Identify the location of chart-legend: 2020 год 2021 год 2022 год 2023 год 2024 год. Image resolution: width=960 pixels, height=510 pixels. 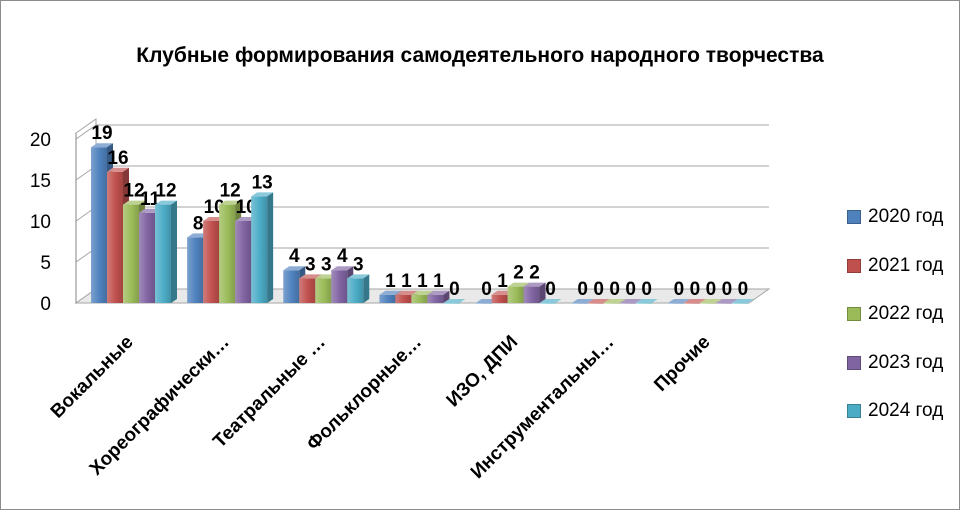
(903, 314).